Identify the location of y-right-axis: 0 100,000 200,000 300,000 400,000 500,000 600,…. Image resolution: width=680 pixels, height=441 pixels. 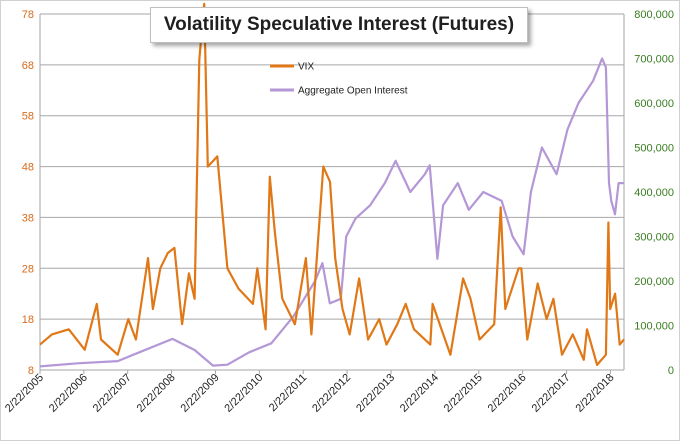
(654, 193).